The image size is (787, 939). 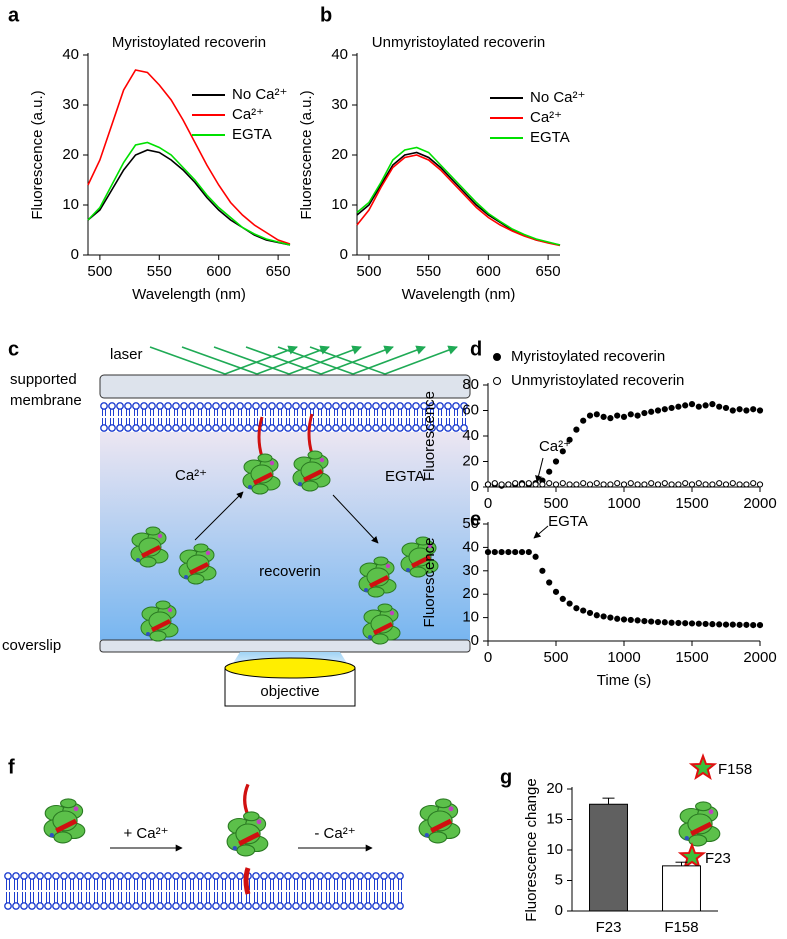 I want to click on helix-red, so click(x=313, y=475).